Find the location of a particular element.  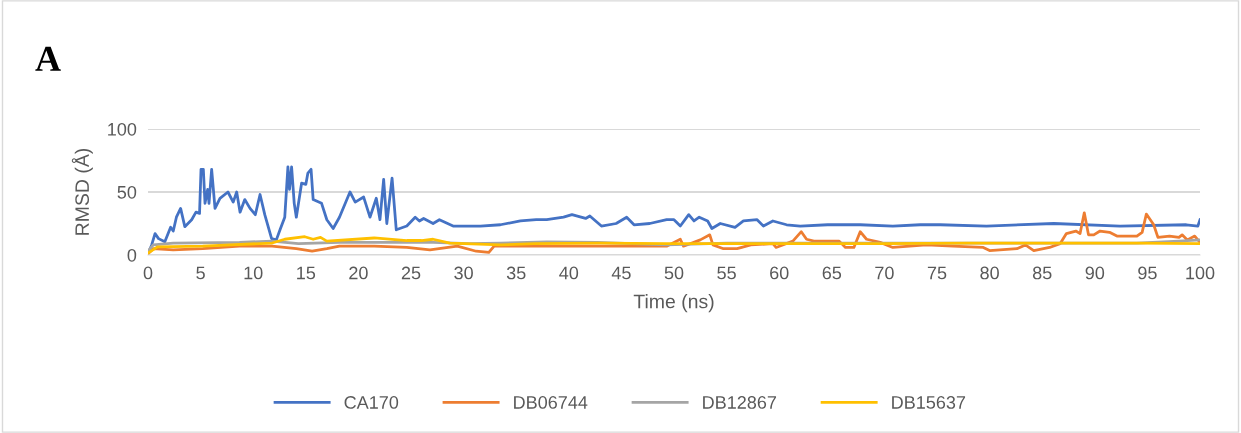

x-tick-label: 80 is located at coordinates (989, 273).